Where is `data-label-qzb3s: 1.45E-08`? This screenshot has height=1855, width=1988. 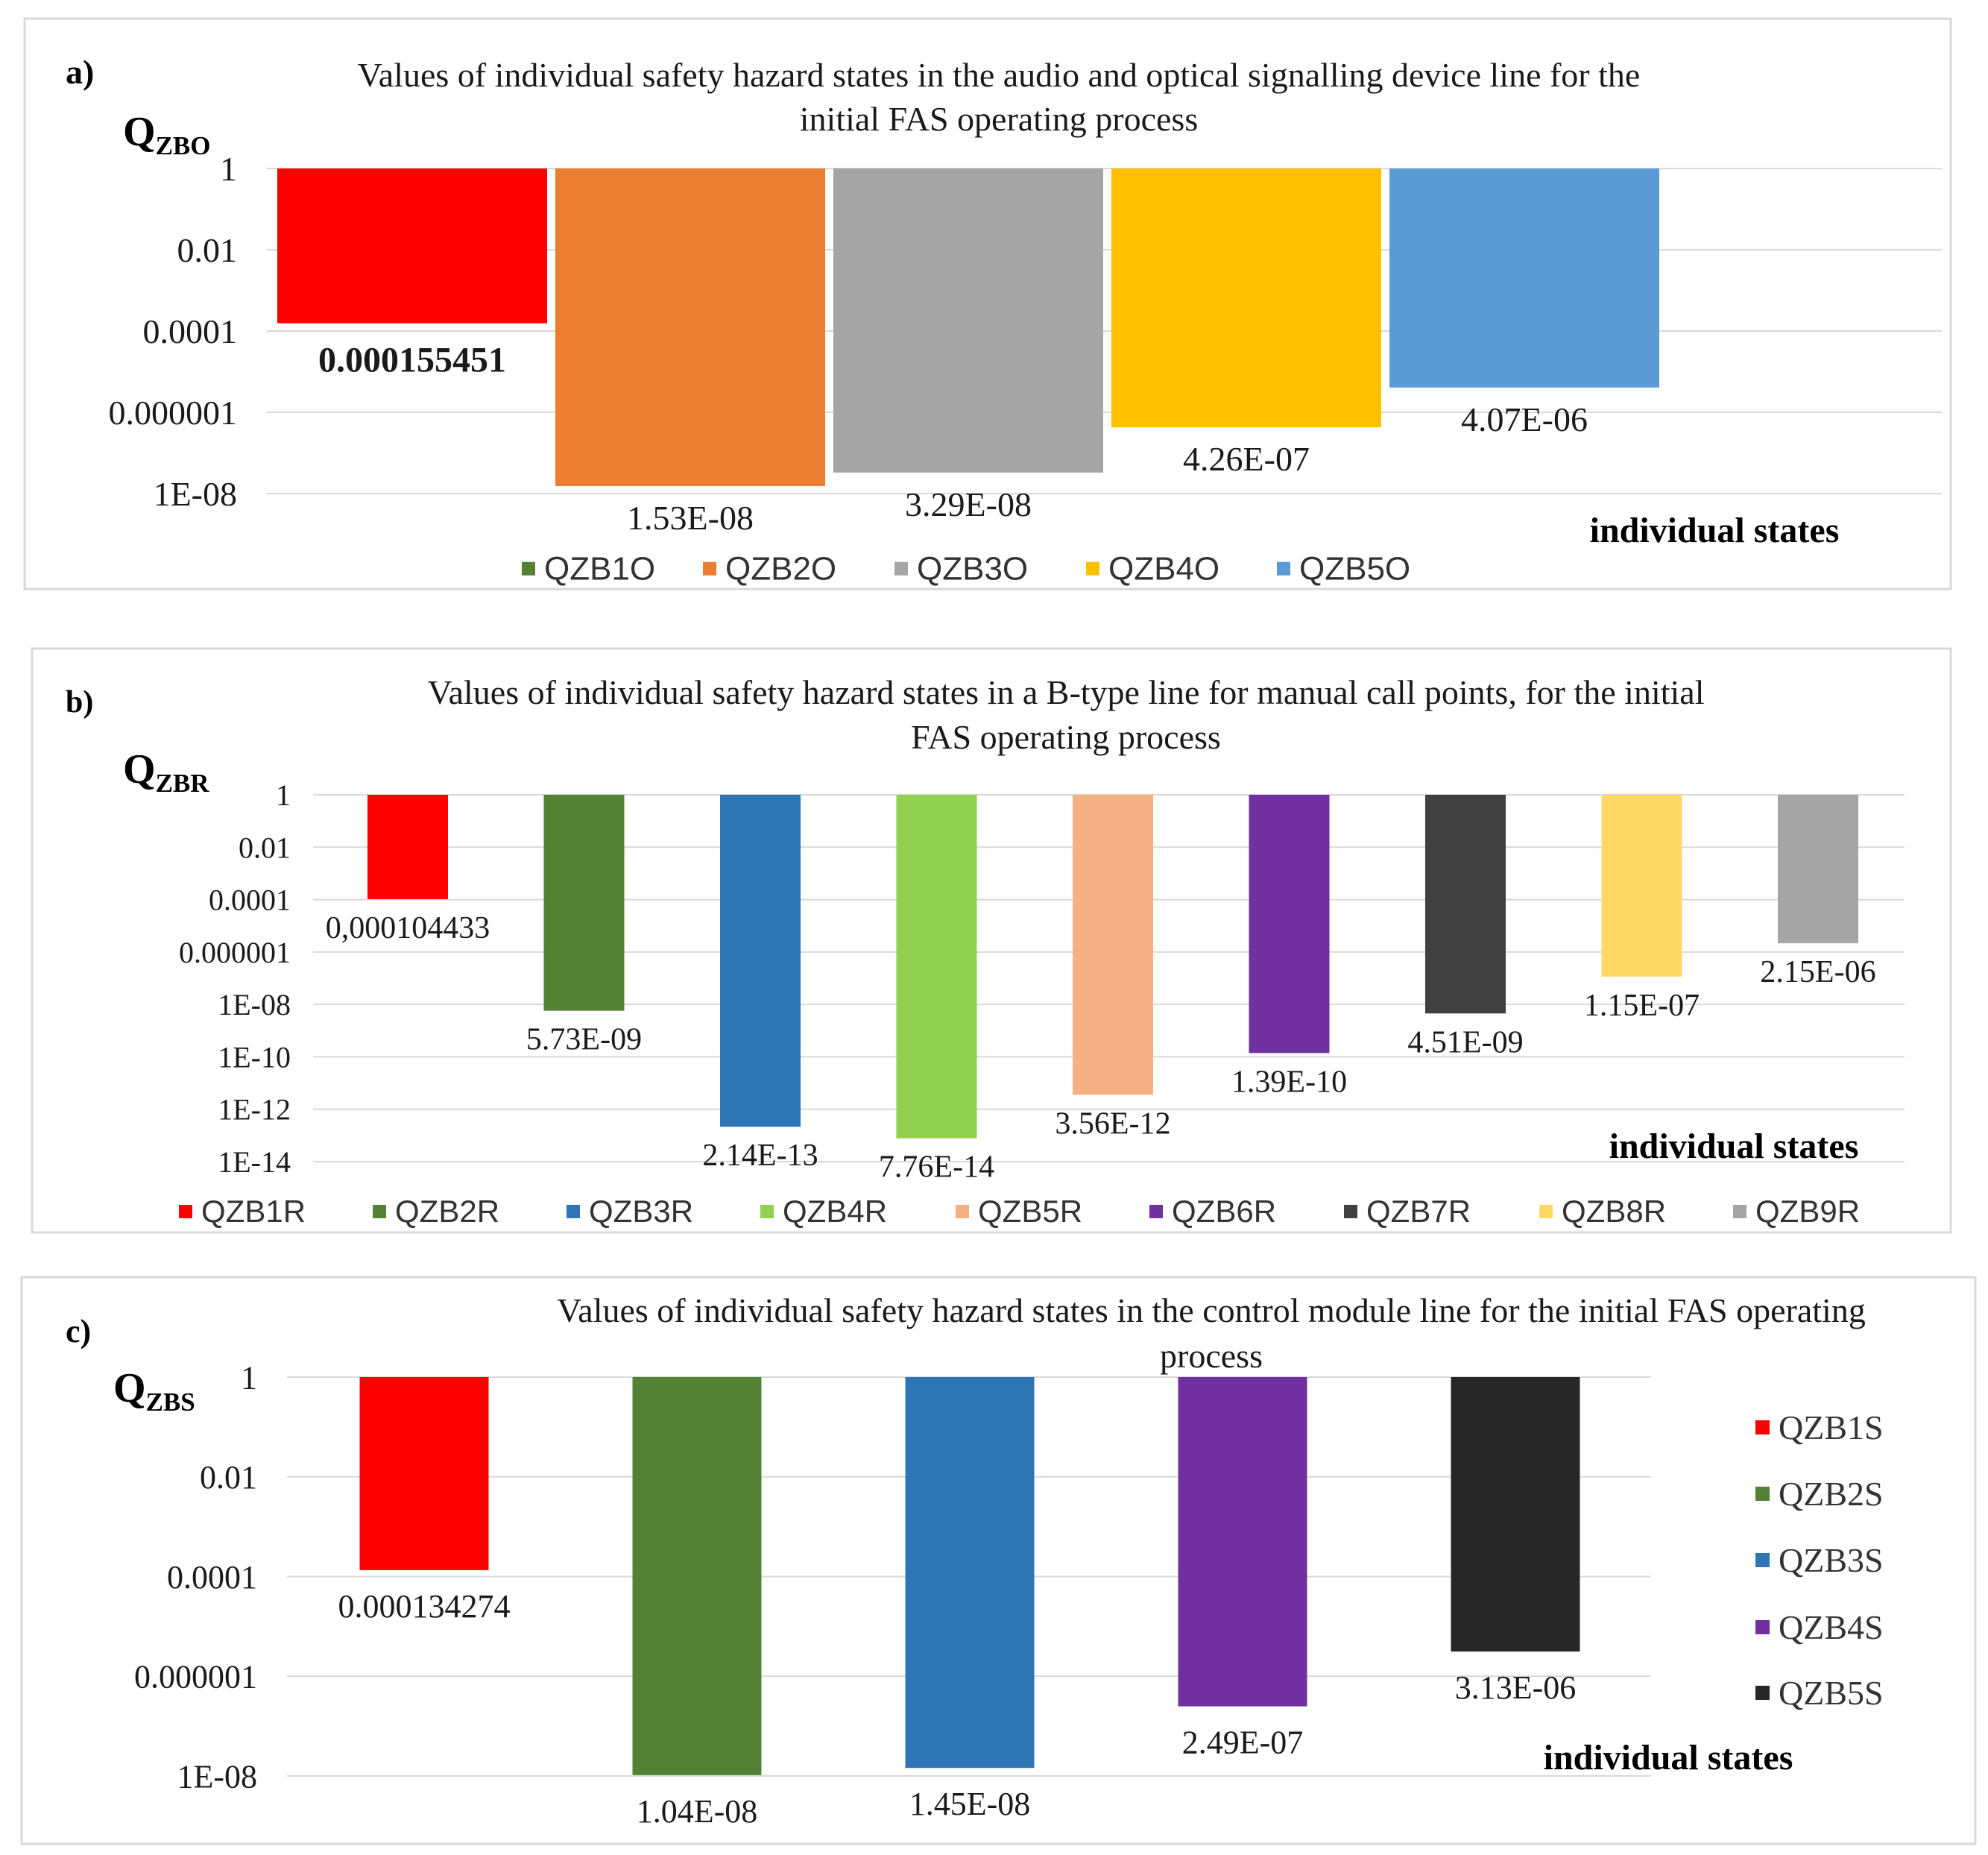
data-label-qzb3s: 1.45E-08 is located at coordinates (970, 1804).